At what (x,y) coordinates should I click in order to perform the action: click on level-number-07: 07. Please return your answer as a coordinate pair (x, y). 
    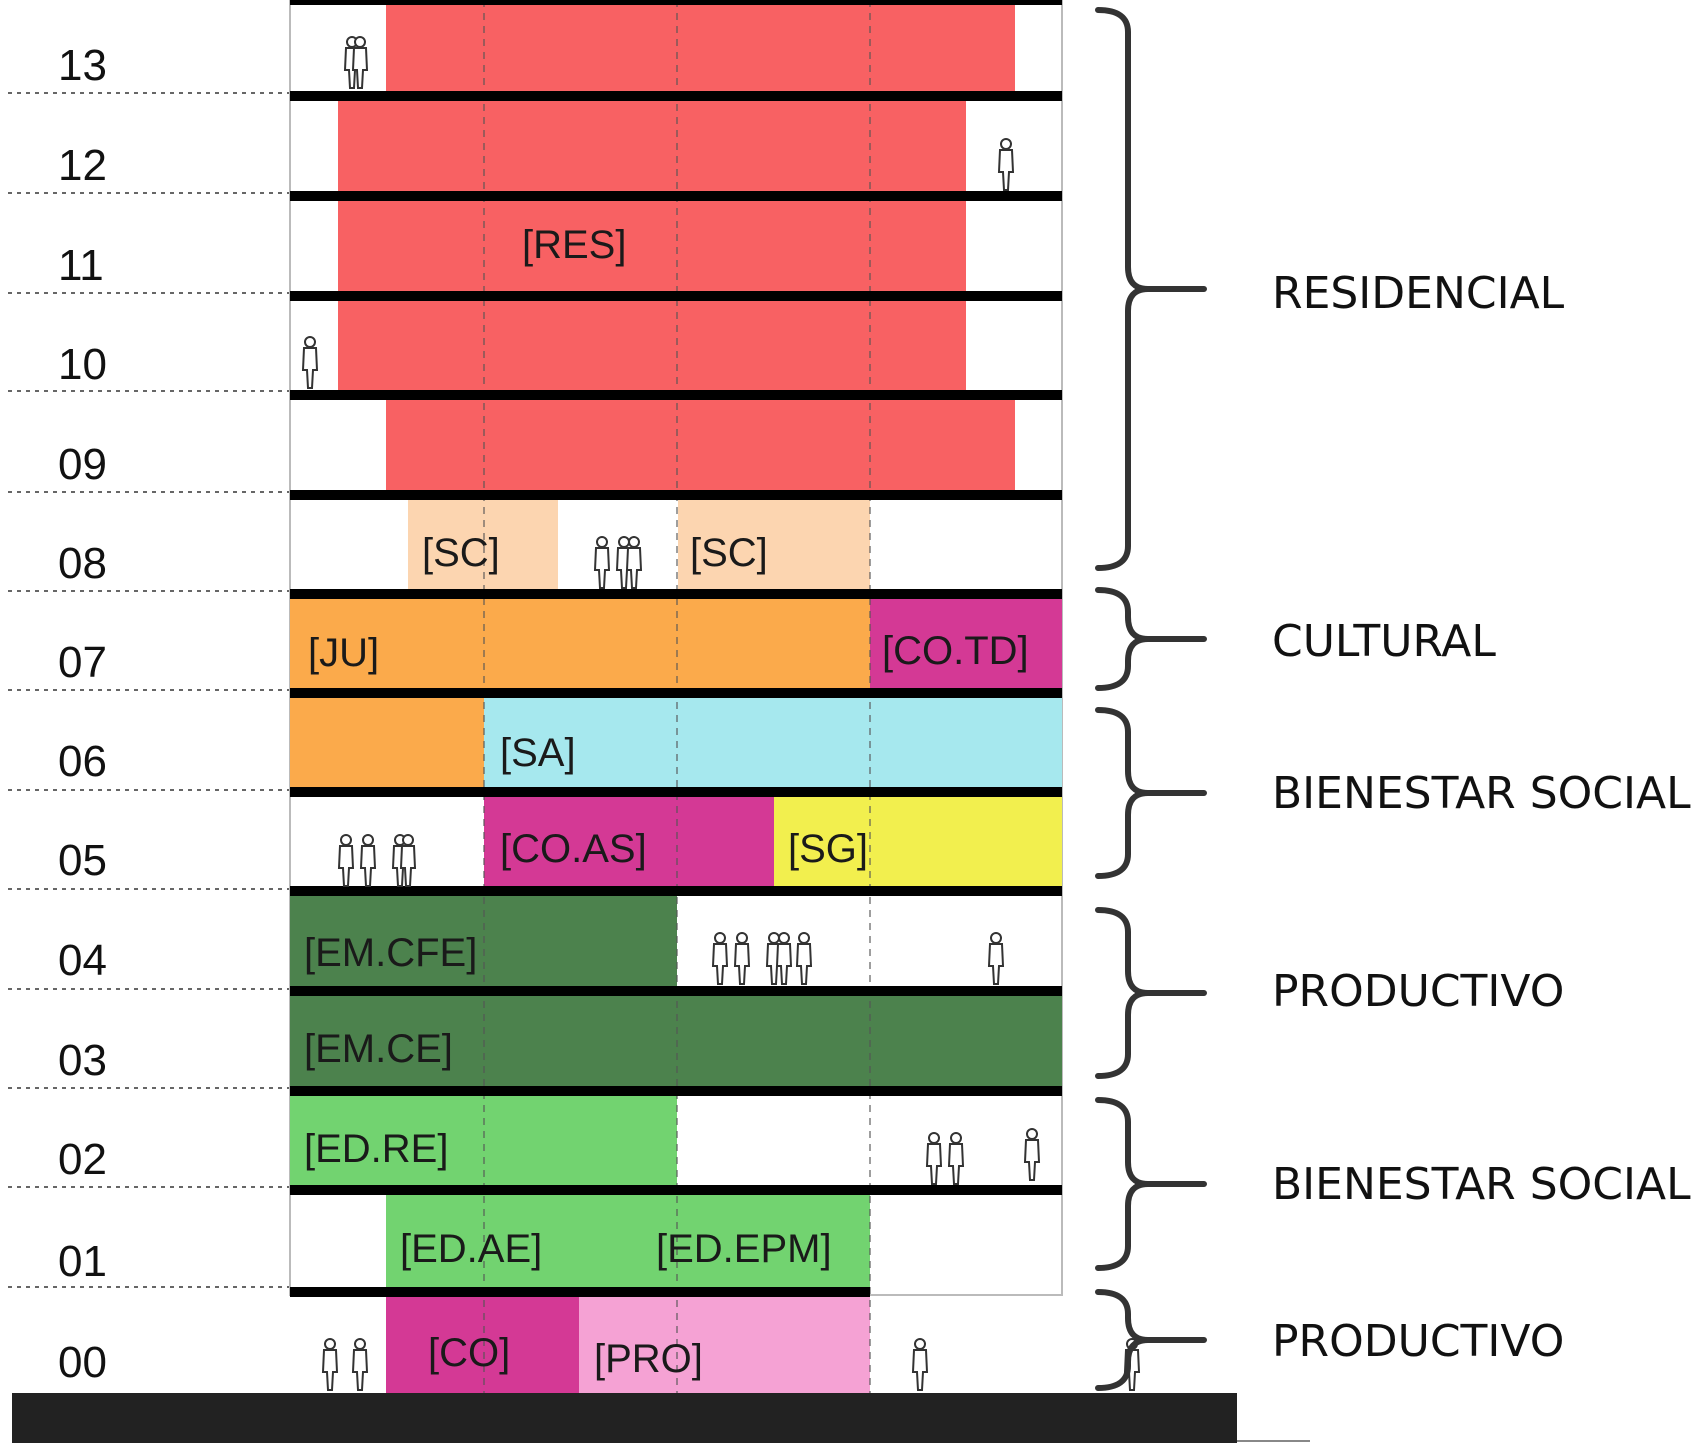
    Looking at the image, I should click on (82, 662).